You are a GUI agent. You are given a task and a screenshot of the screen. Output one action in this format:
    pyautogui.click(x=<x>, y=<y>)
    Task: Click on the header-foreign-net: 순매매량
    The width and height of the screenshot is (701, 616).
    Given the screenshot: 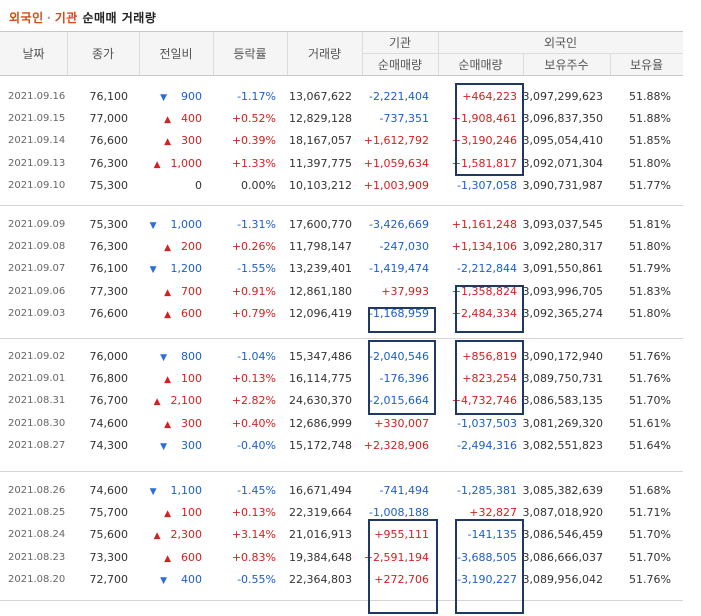 What is the action you would take?
    pyautogui.click(x=480, y=64)
    